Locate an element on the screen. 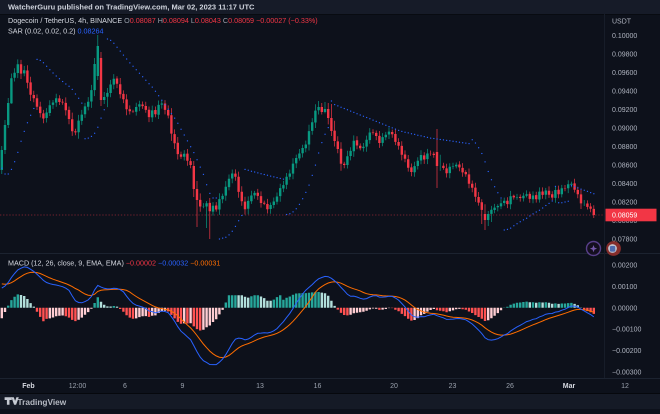  svg-text: 16 is located at coordinates (318, 386).